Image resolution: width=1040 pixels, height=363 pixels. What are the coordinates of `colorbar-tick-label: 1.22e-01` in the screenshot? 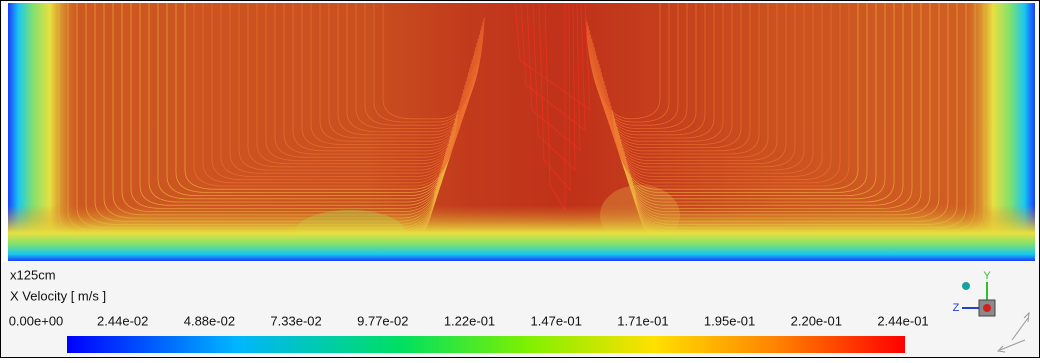 It's located at (469, 320).